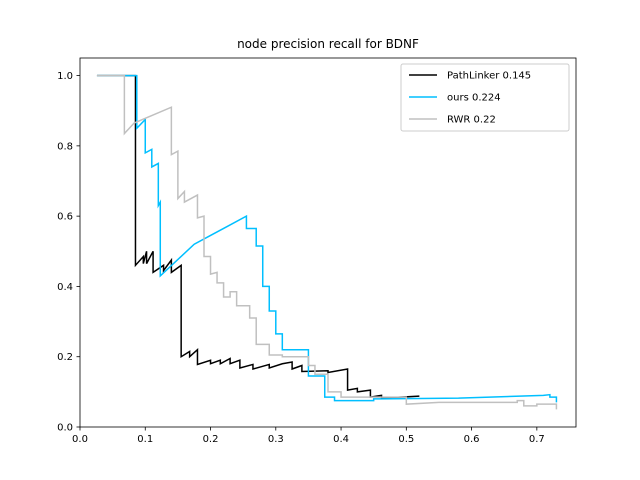 The width and height of the screenshot is (640, 480). Describe the element at coordinates (471, 120) in the screenshot. I see `legend-label-2: RWR 0.22` at that location.